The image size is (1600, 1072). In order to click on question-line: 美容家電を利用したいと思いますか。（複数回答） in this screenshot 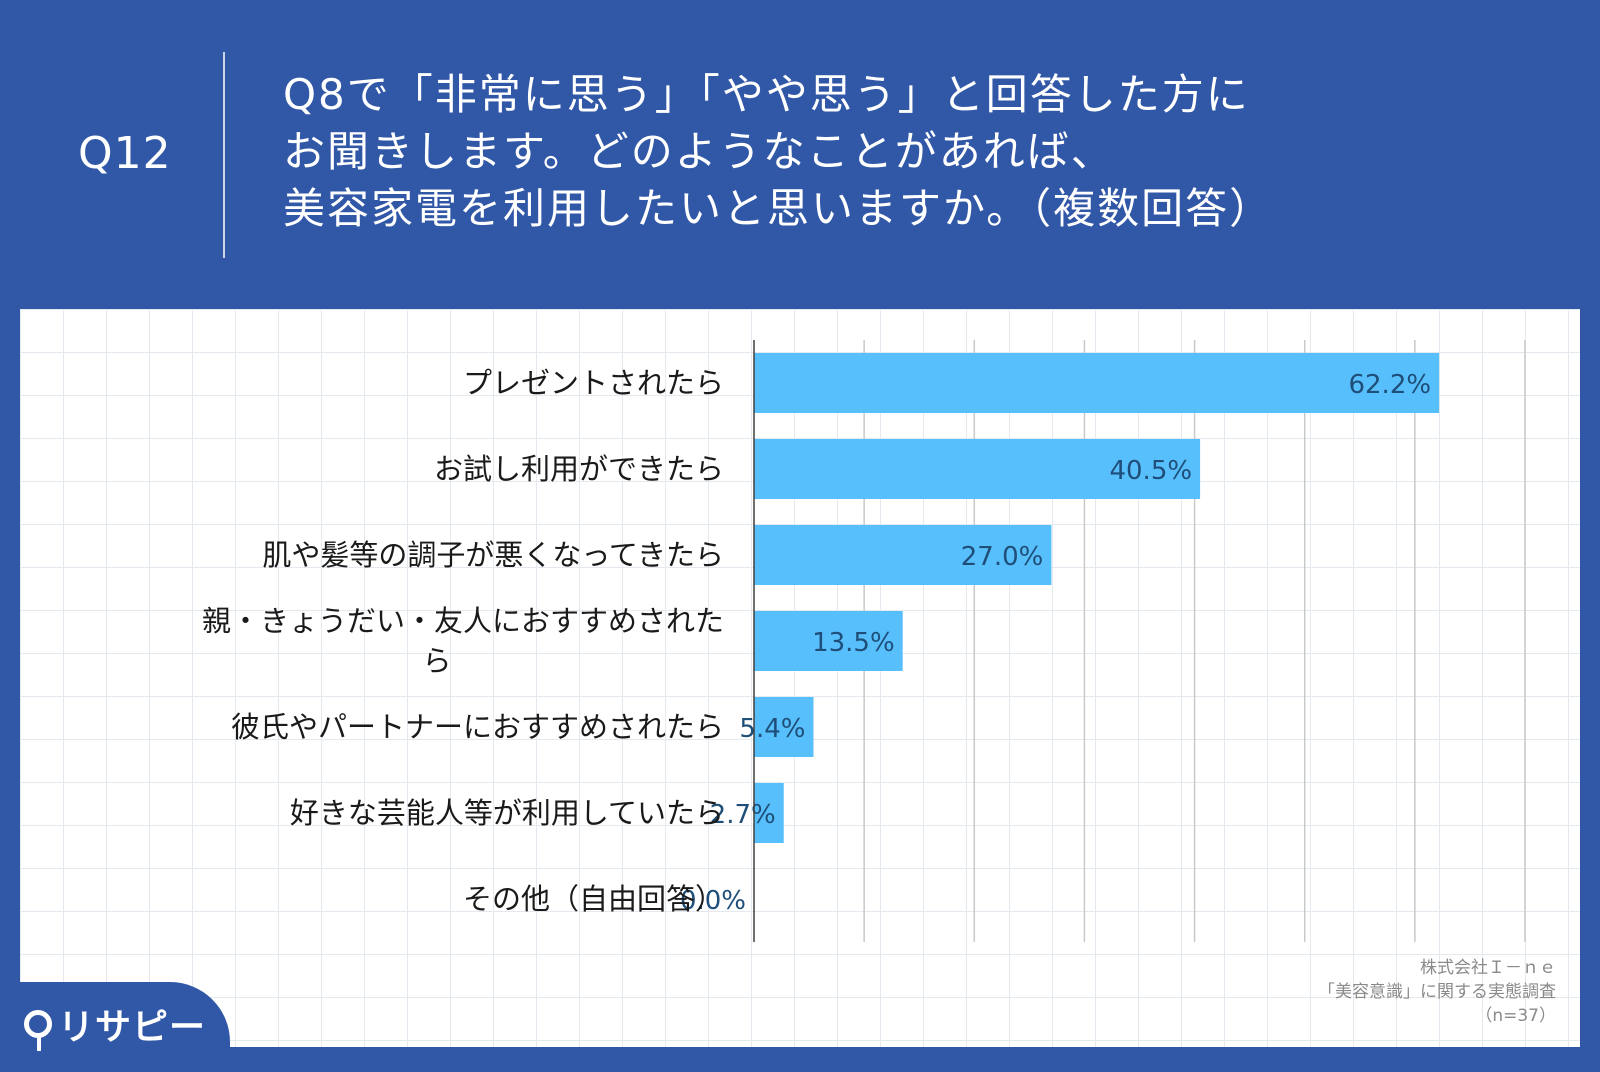, I will do `click(778, 208)`.